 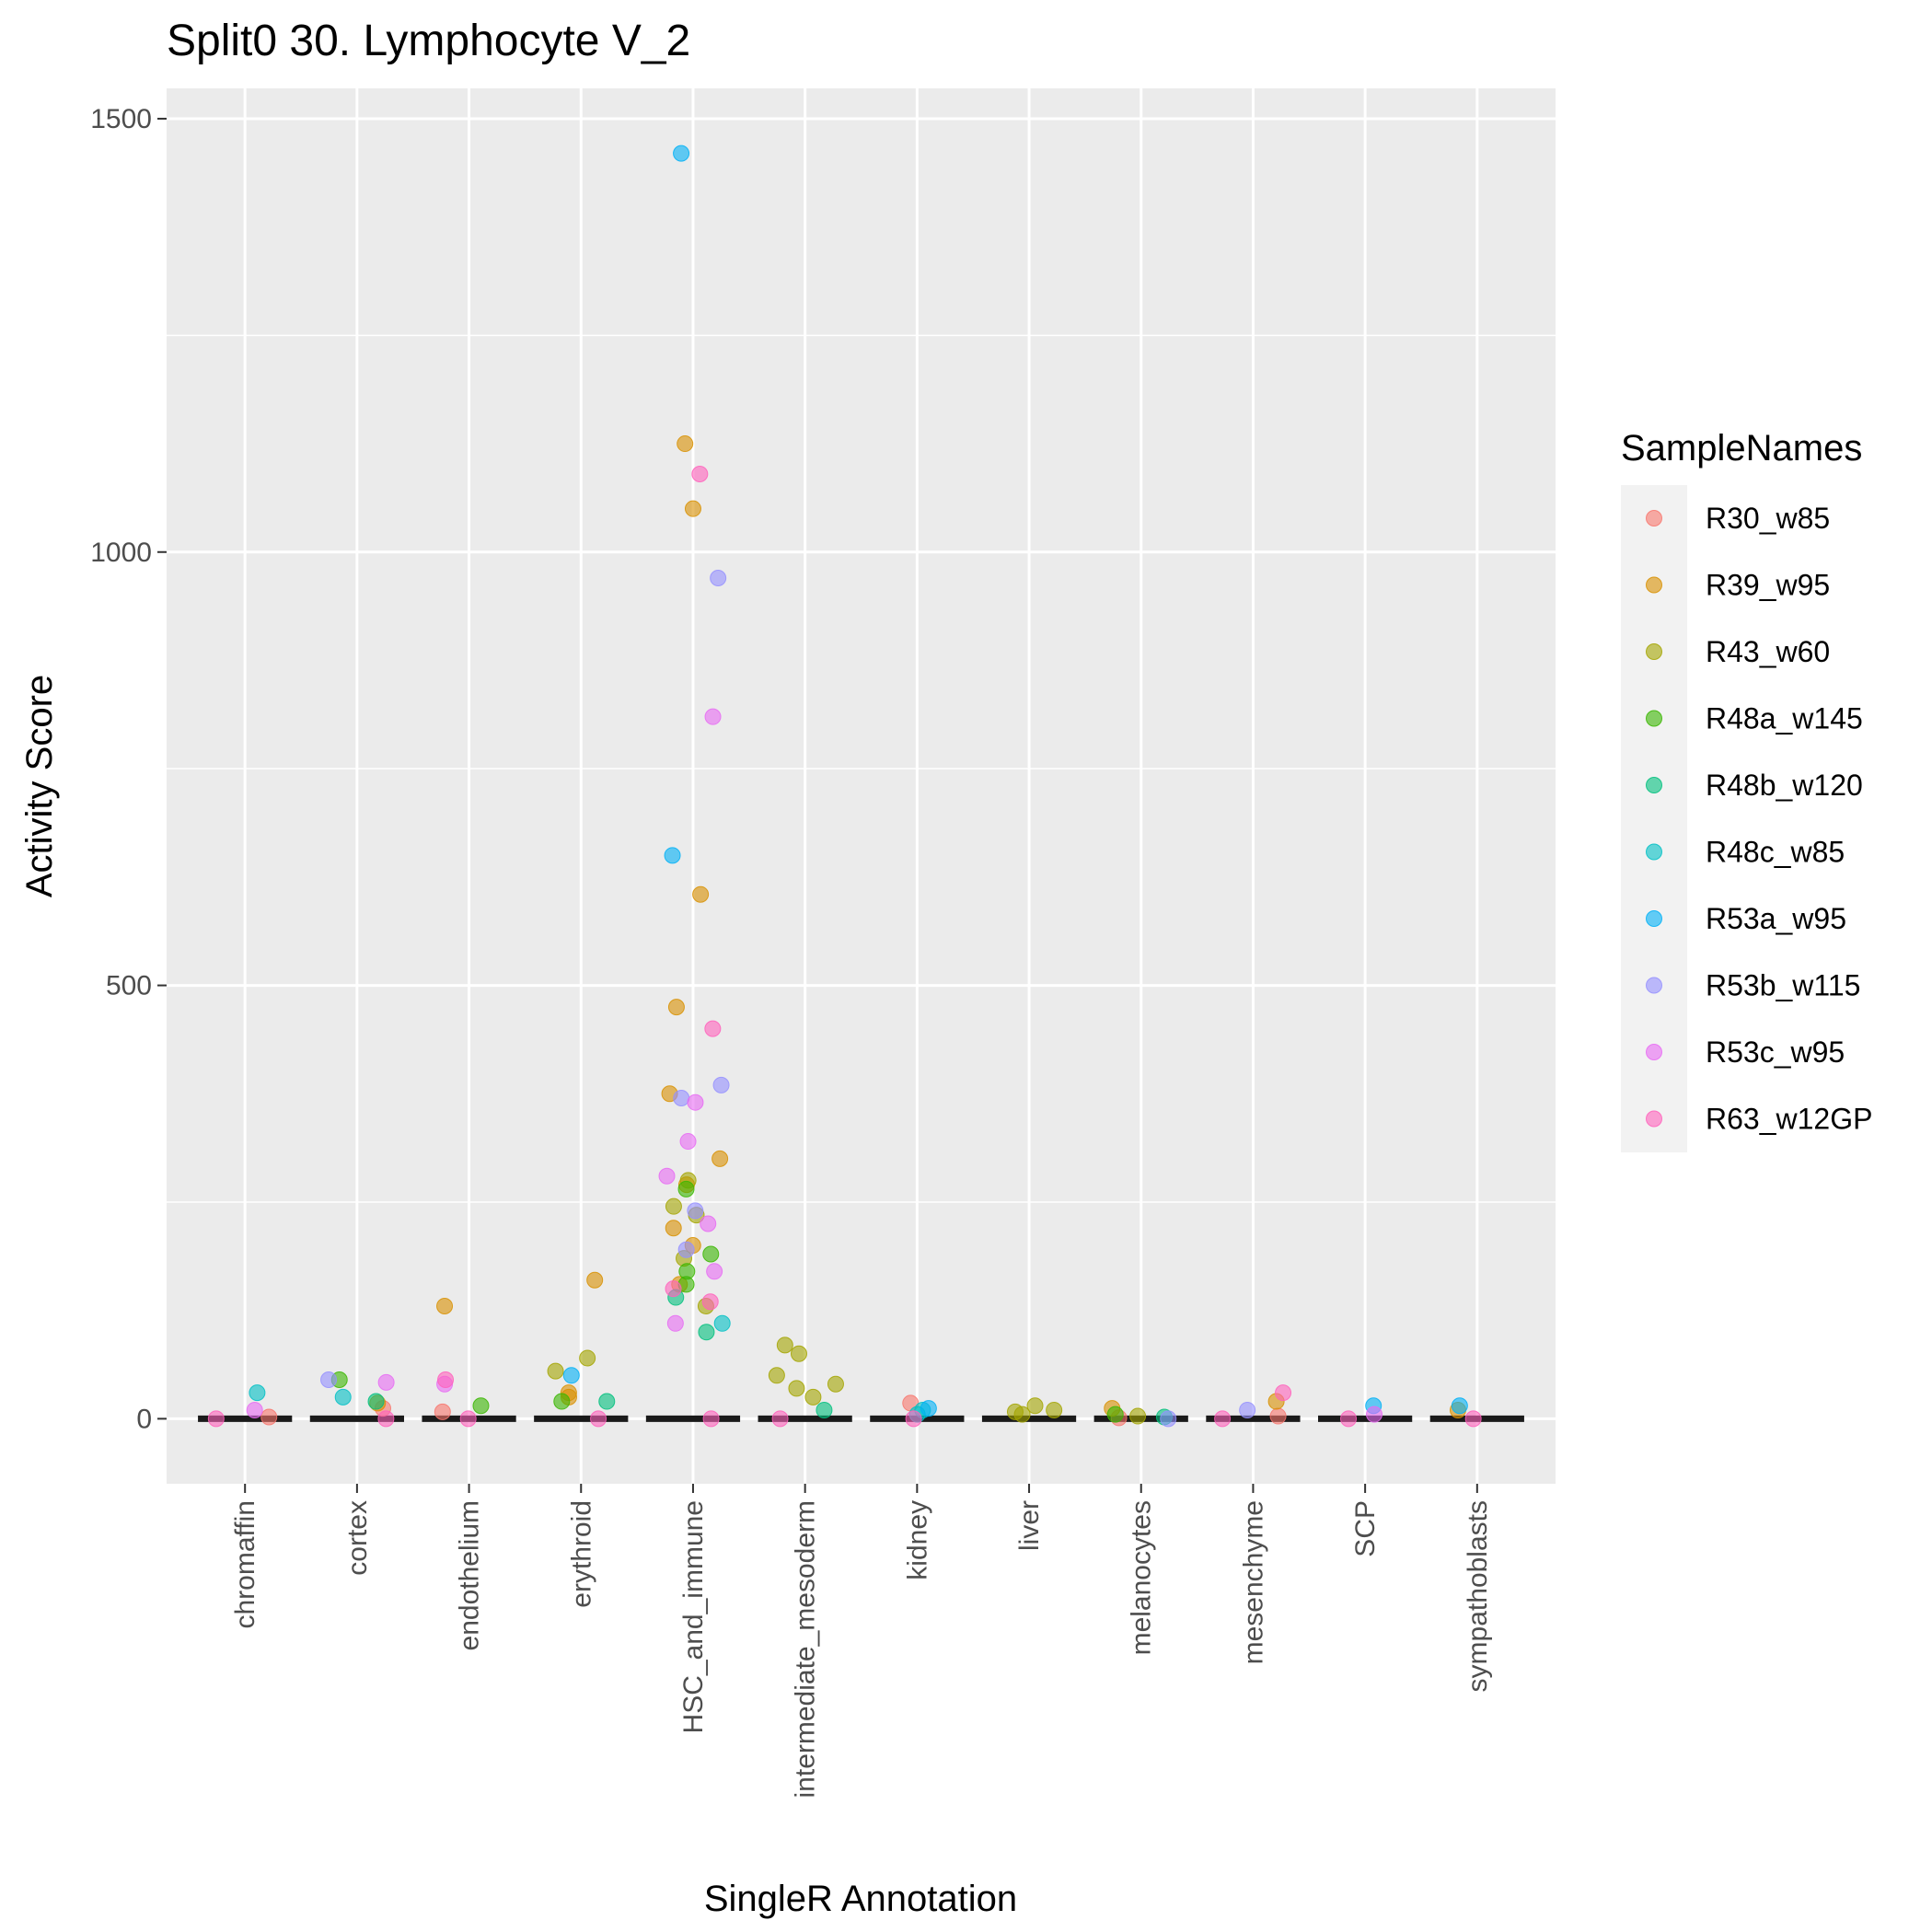 I want to click on legend-item: R53a_w95, so click(x=1746, y=919).